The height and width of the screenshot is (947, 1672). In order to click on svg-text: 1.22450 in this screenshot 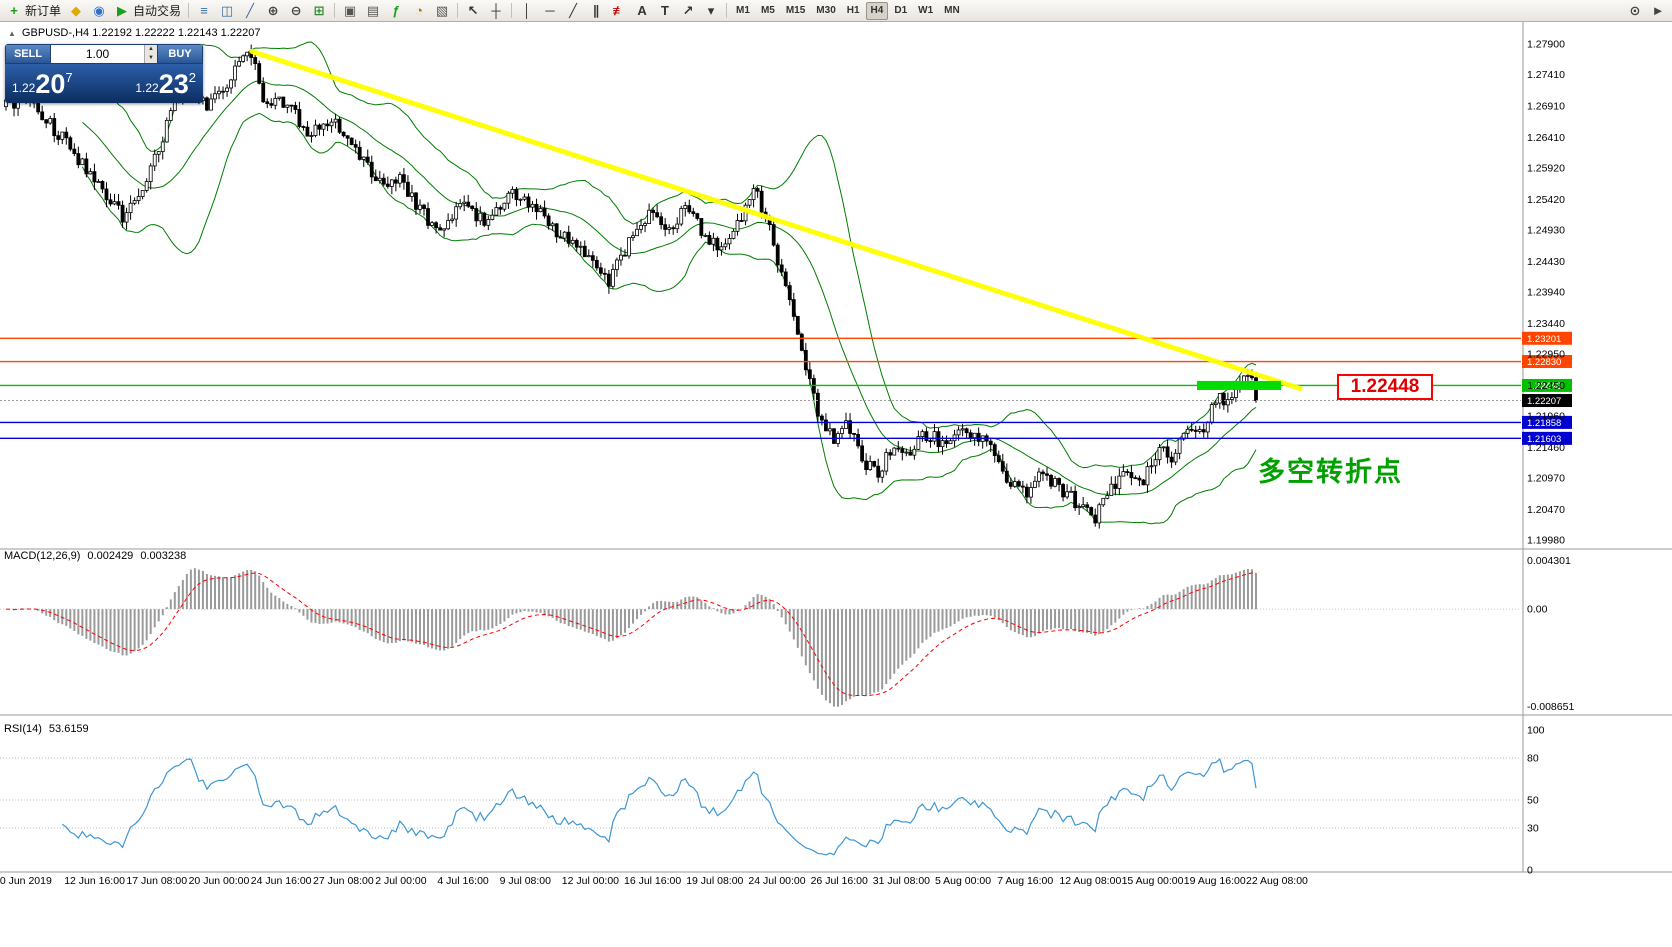, I will do `click(1546, 386)`.